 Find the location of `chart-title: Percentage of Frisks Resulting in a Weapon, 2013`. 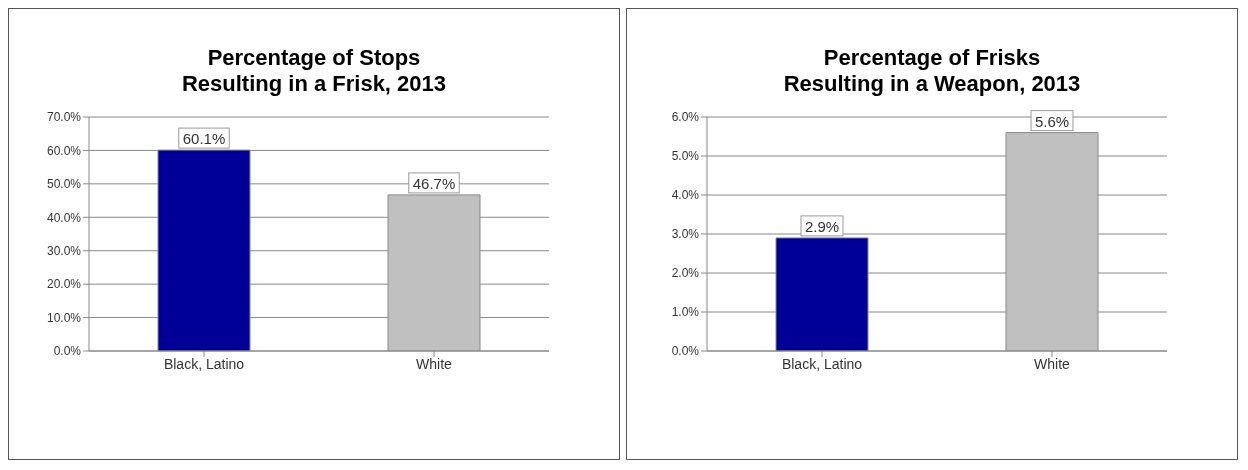

chart-title: Percentage of Frisks Resulting in a Weapon, 2013 is located at coordinates (932, 71).